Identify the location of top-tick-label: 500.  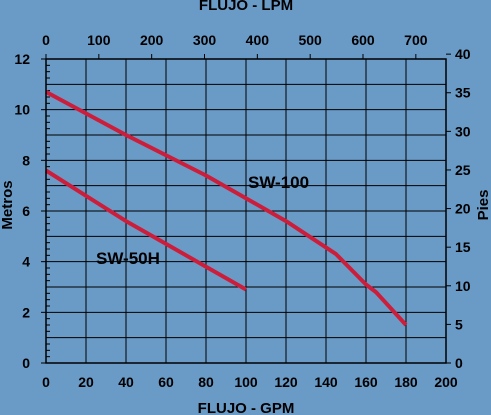
(310, 40).